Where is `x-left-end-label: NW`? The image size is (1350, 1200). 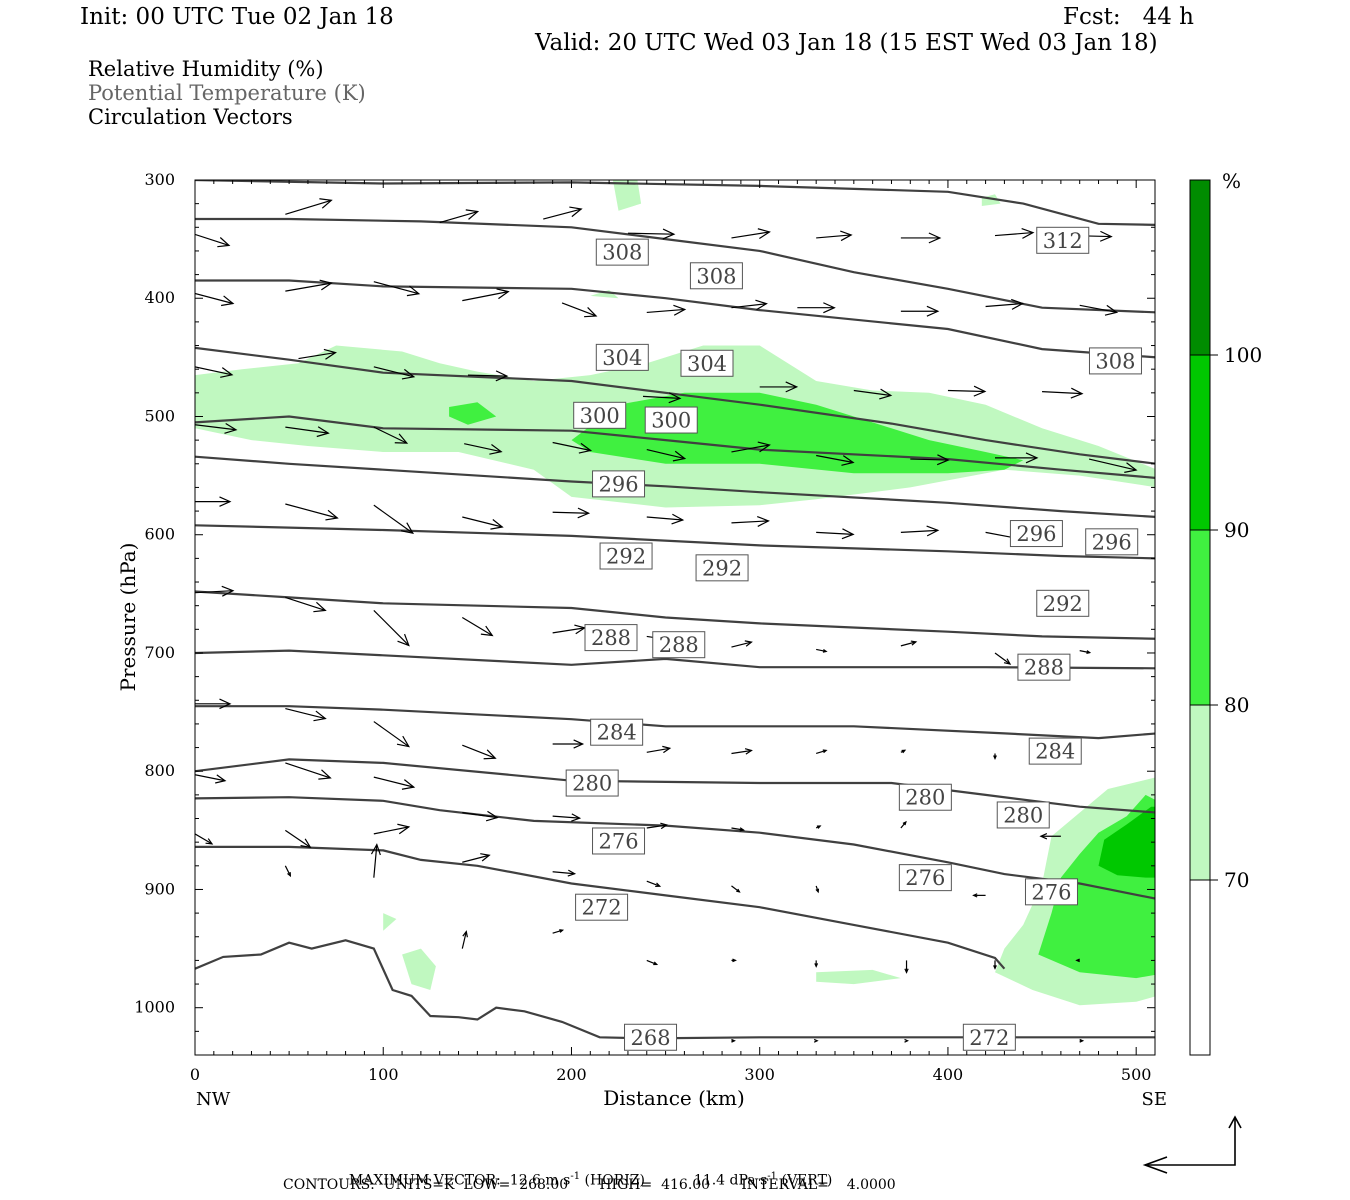
x-left-end-label: NW is located at coordinates (213, 1099).